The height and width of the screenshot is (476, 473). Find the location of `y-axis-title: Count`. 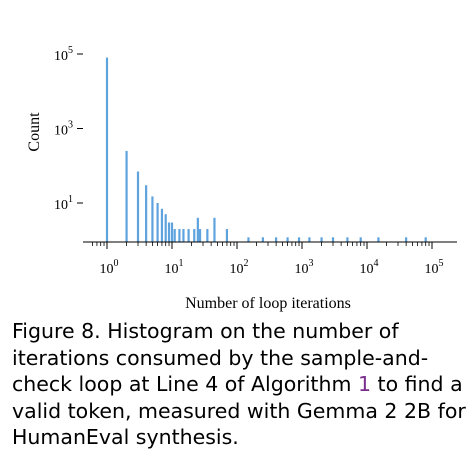

y-axis-title: Count is located at coordinates (34, 132).